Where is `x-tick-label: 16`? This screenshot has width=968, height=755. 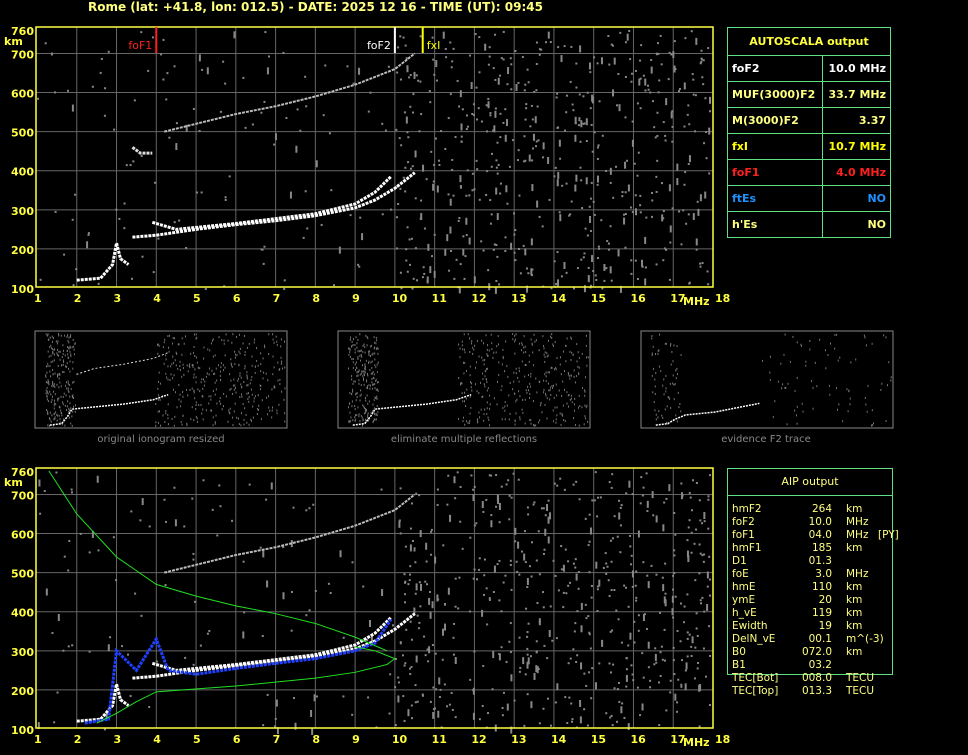 x-tick-label: 16 is located at coordinates (638, 298).